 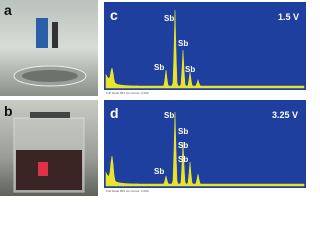 I want to click on panel-label: b, so click(x=8, y=111).